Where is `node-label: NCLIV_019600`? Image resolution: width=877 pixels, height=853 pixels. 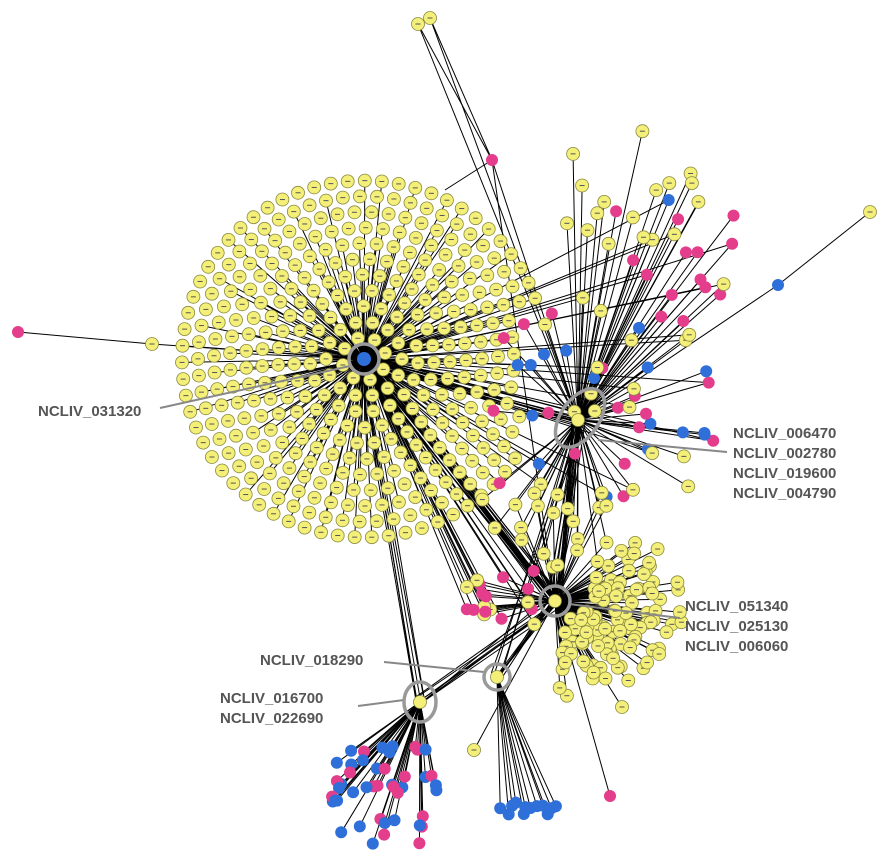 node-label: NCLIV_019600 is located at coordinates (784, 473).